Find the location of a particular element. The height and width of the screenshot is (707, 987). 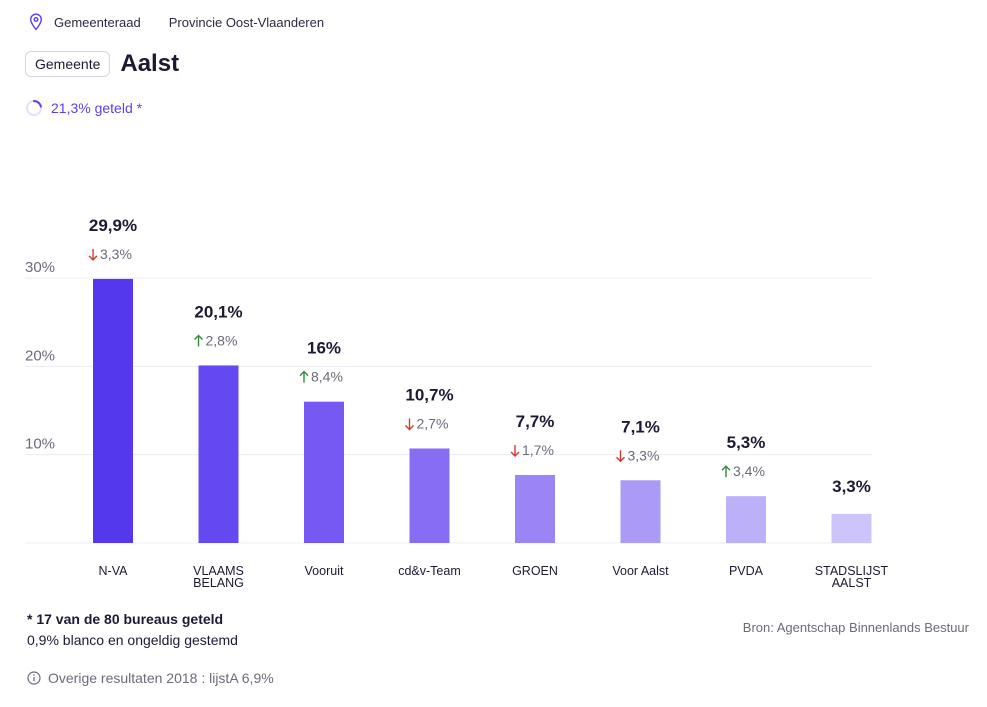

category-label: AALST is located at coordinates (852, 583).